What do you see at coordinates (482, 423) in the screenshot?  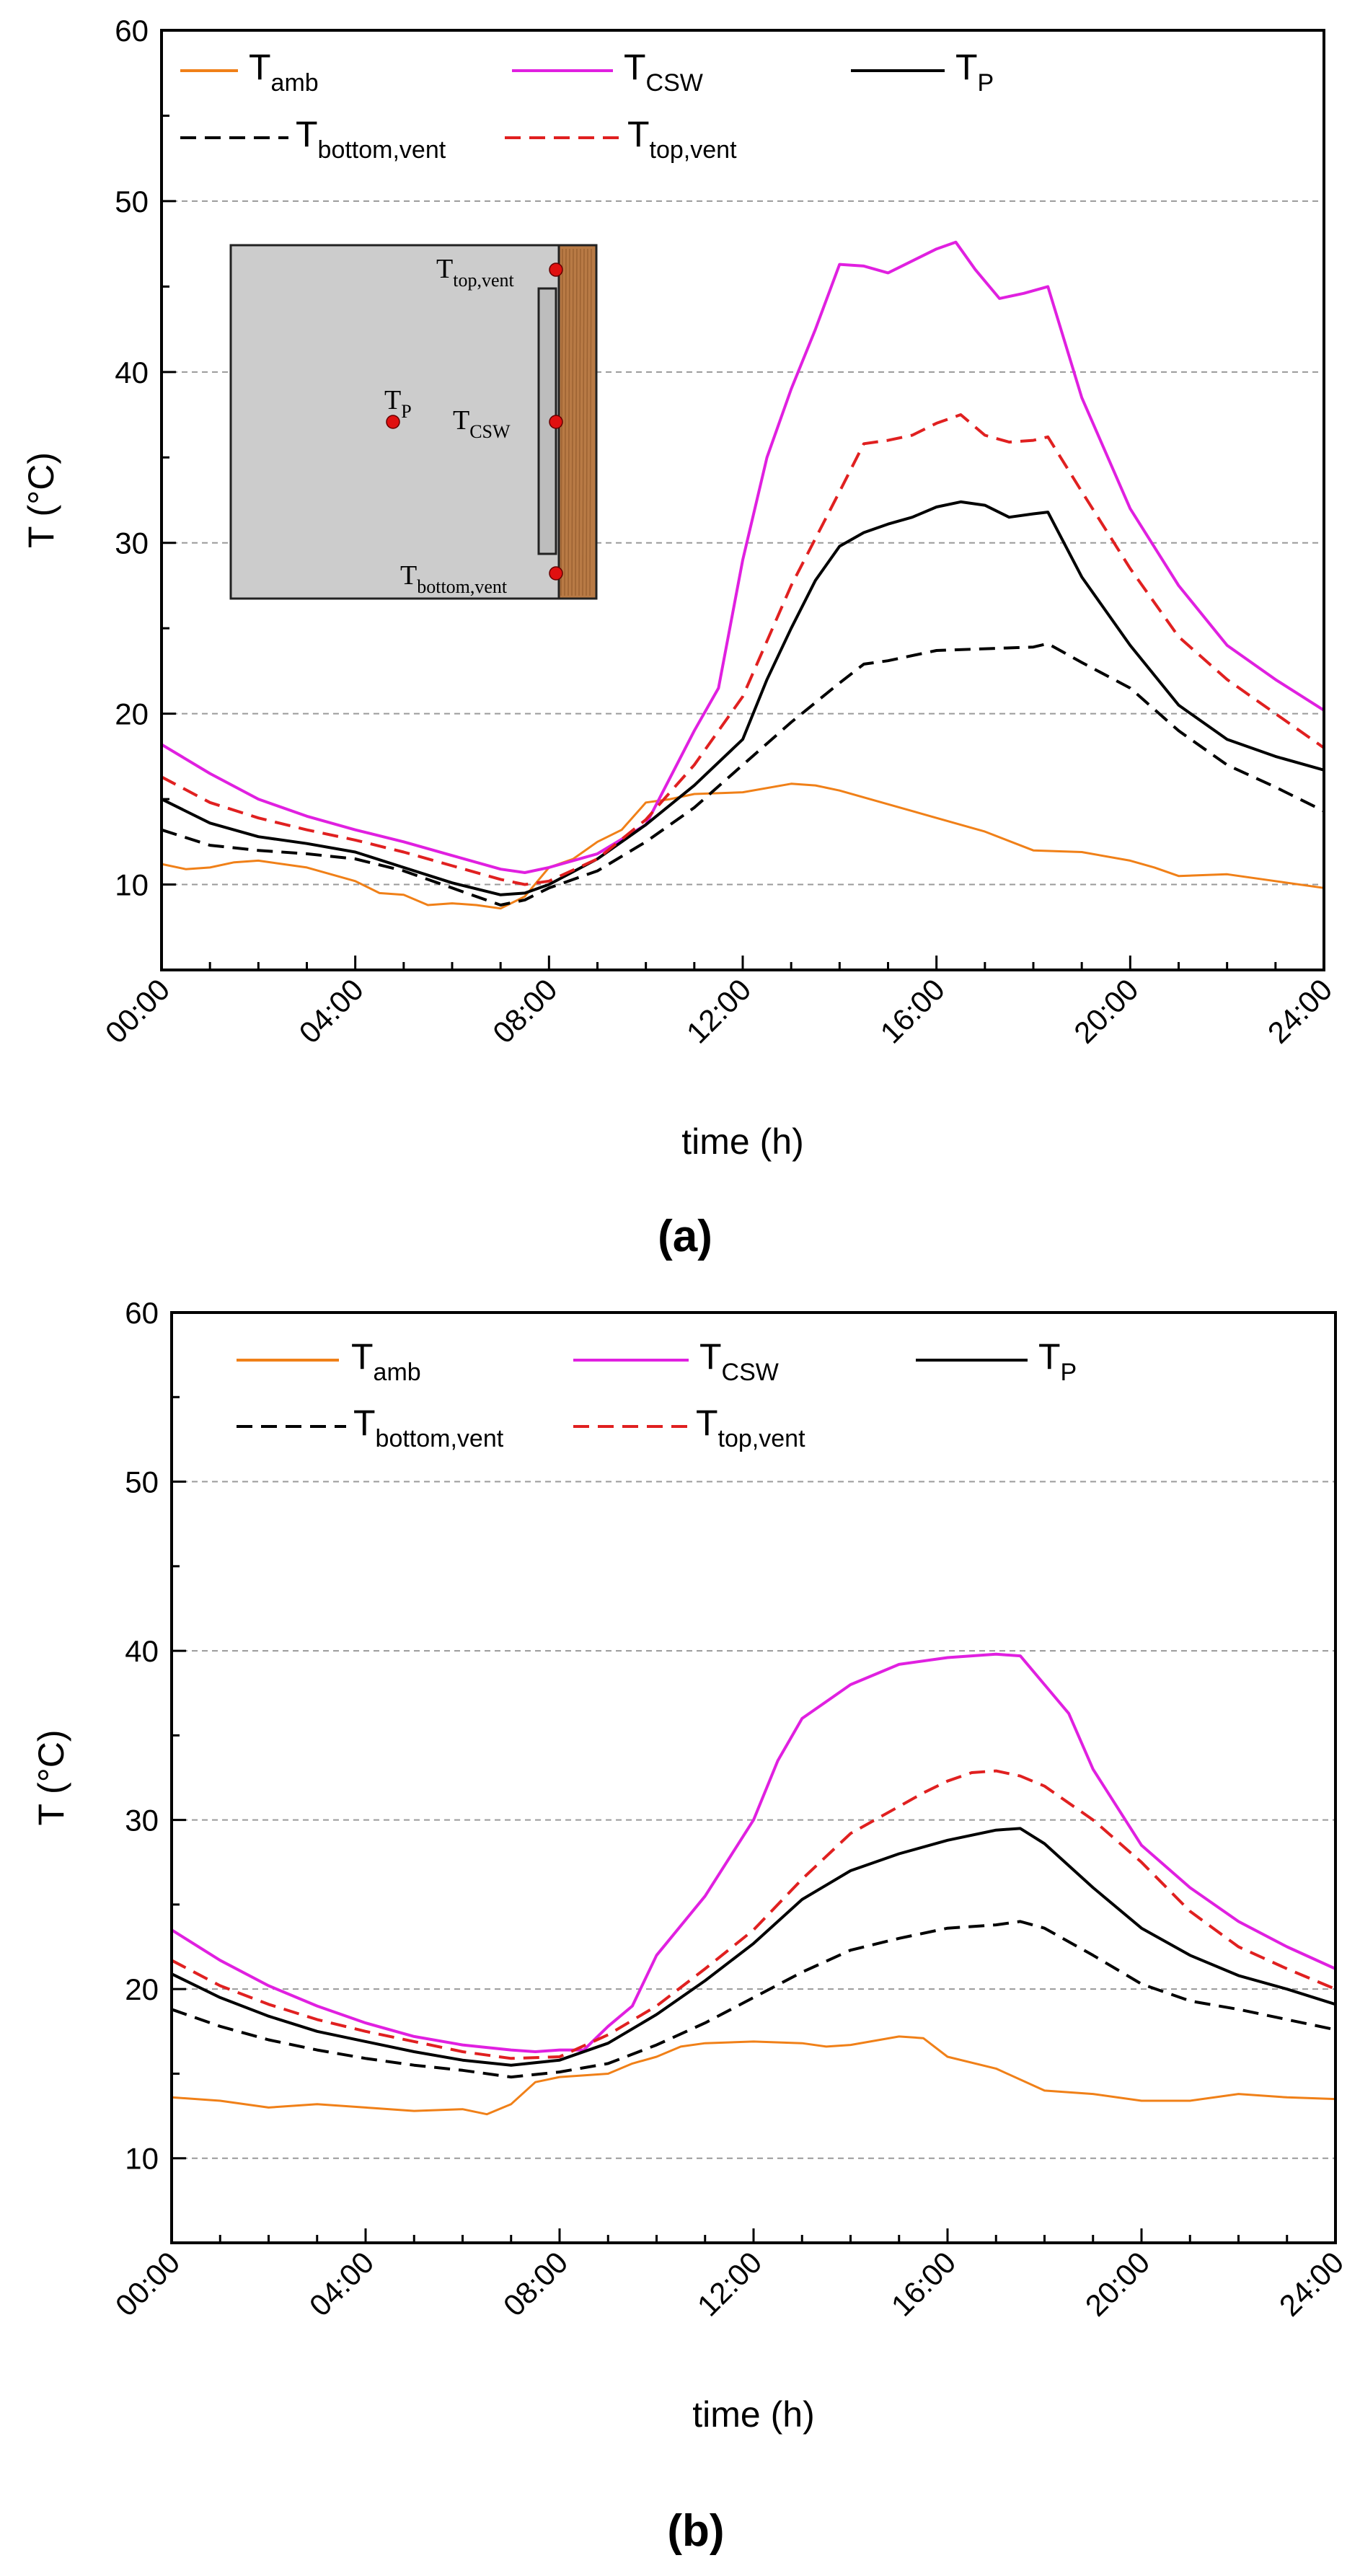 I see `inset-label-csw: TCSW` at bounding box center [482, 423].